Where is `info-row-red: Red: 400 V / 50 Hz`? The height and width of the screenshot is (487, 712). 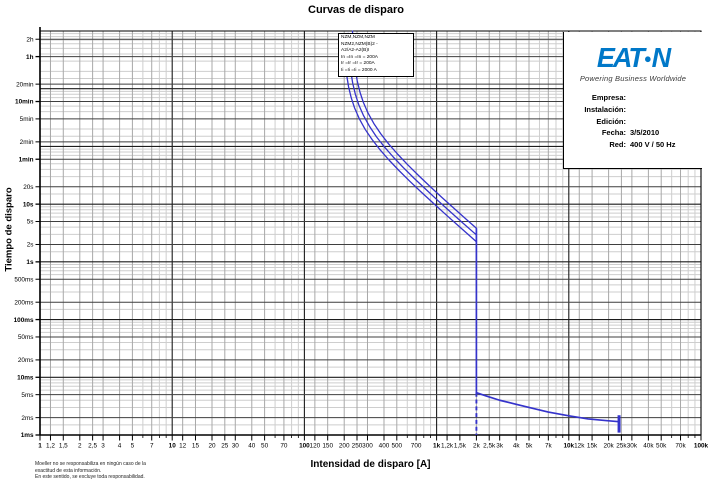 info-row-red: Red: 400 V / 50 Hz is located at coordinates (633, 145).